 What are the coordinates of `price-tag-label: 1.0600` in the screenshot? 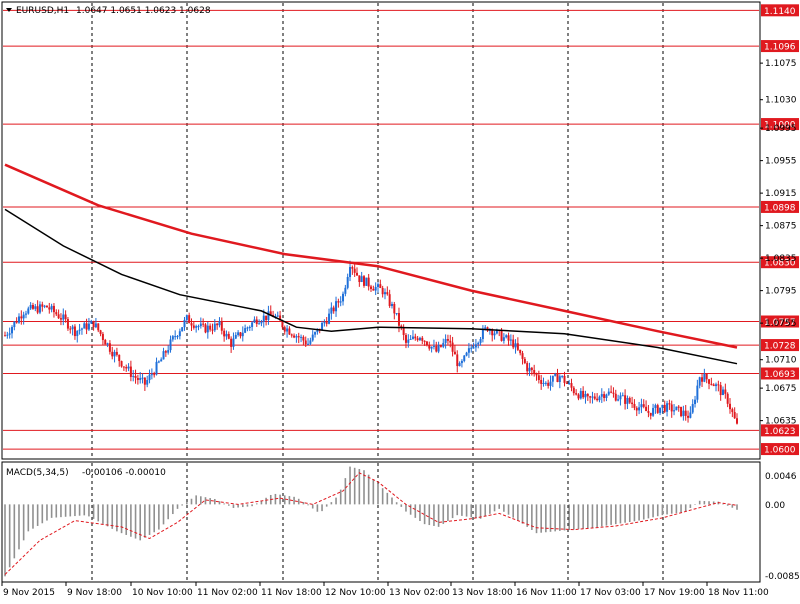 It's located at (780, 451).